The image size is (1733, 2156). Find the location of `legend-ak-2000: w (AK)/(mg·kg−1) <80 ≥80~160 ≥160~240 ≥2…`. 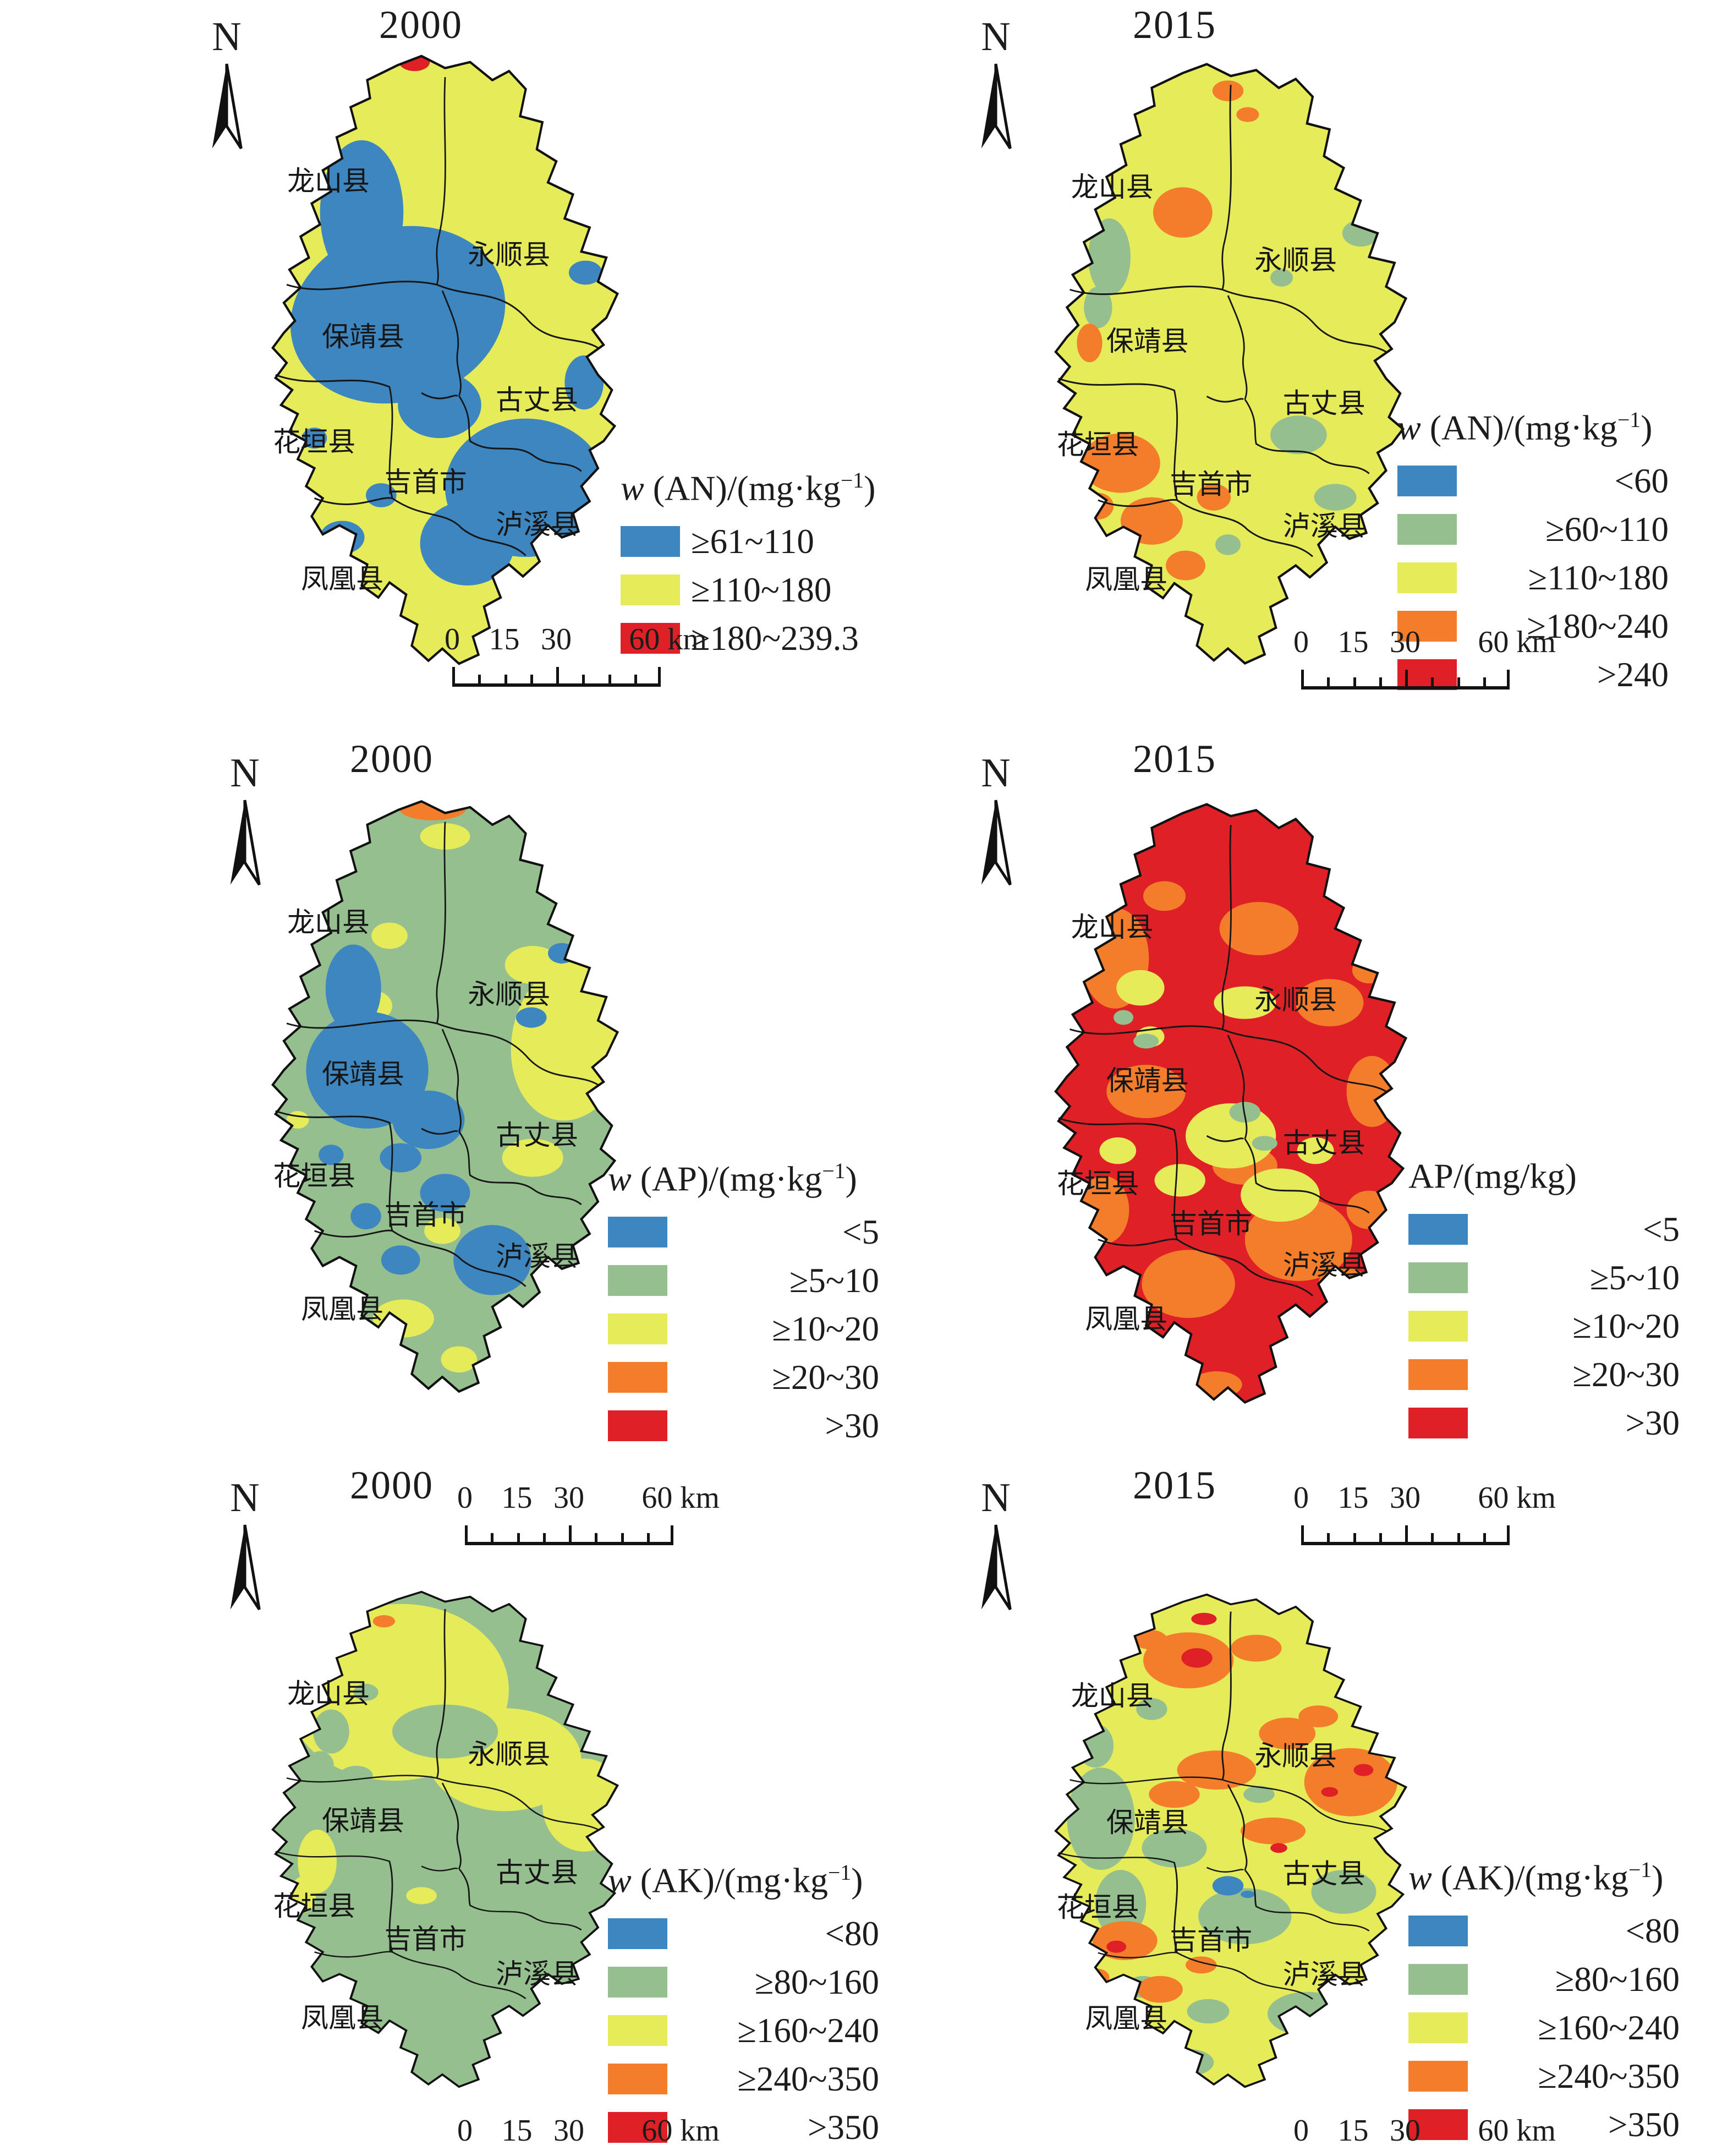

legend-ak-2000: w (AK)/(mg·kg−1) <80 ≥80~160 ≥160~240 ≥2… is located at coordinates (762, 2006).